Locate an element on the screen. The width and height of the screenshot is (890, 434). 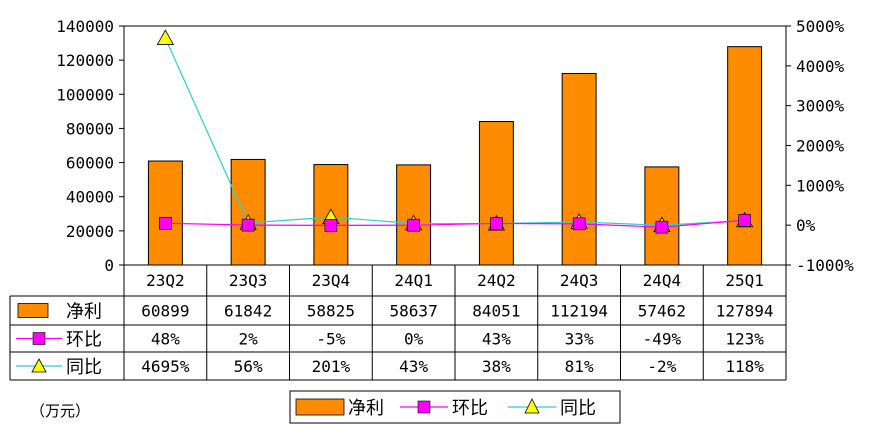
right-tick-label: 2000% is located at coordinates (820, 146).